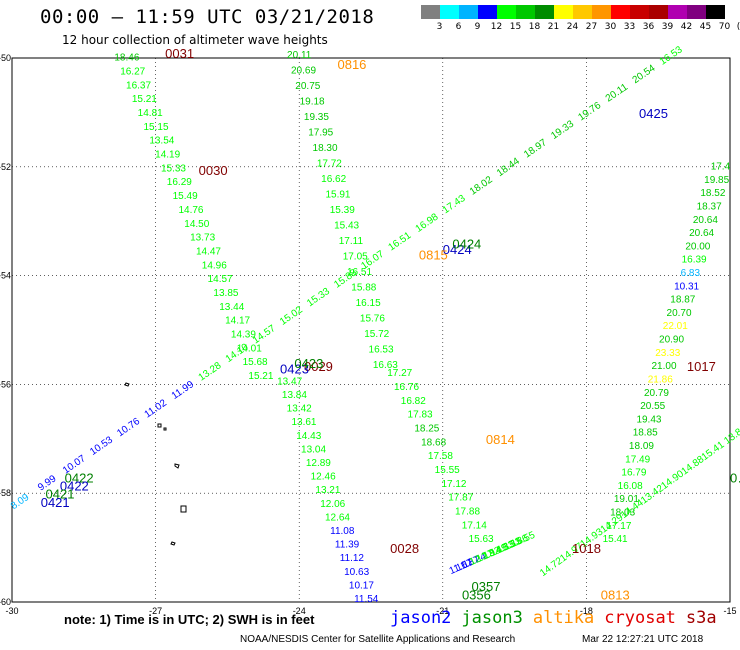 Image resolution: width=740 pixels, height=650 pixels. Describe the element at coordinates (347, 545) in the screenshot. I see `wave-height-label: 11.39` at that location.